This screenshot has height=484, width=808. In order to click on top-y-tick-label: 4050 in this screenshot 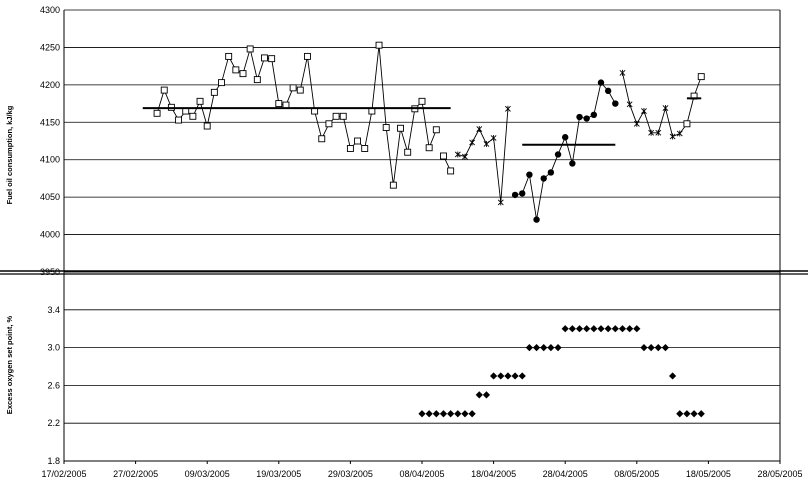, I will do `click(50, 197)`.